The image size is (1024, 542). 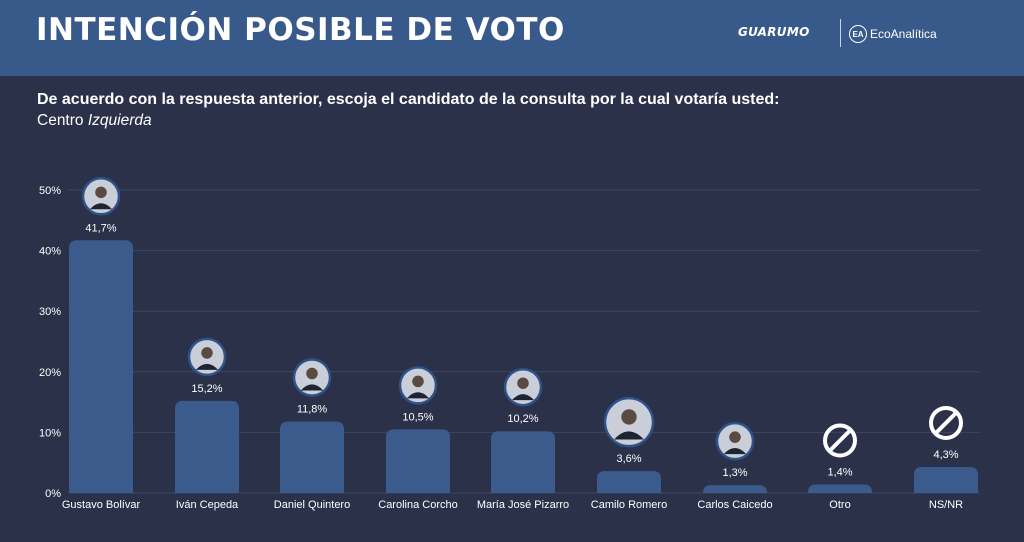 I want to click on bar-value-label: 41,7%, so click(x=100, y=228).